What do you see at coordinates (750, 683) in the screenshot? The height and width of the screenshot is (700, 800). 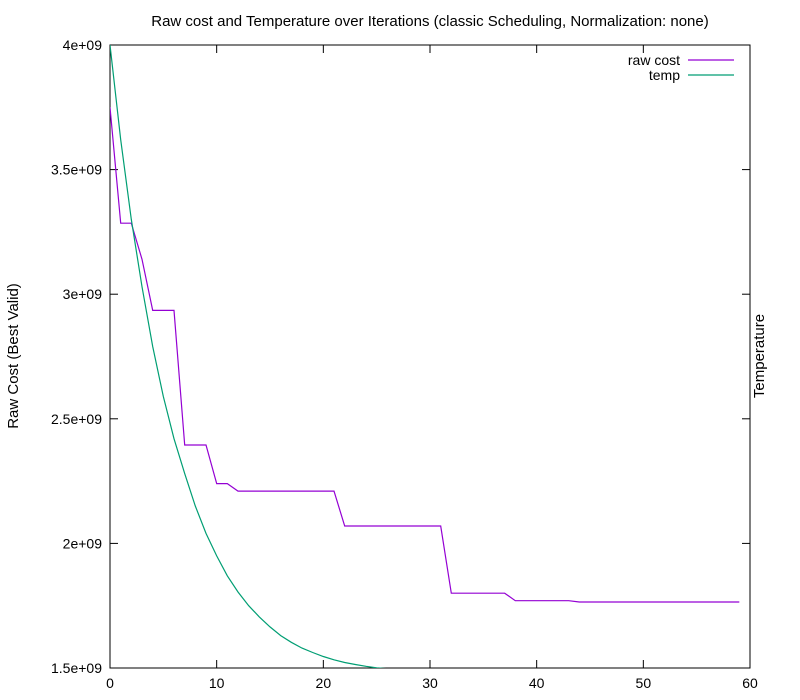 I see `x-tick-label: 60` at bounding box center [750, 683].